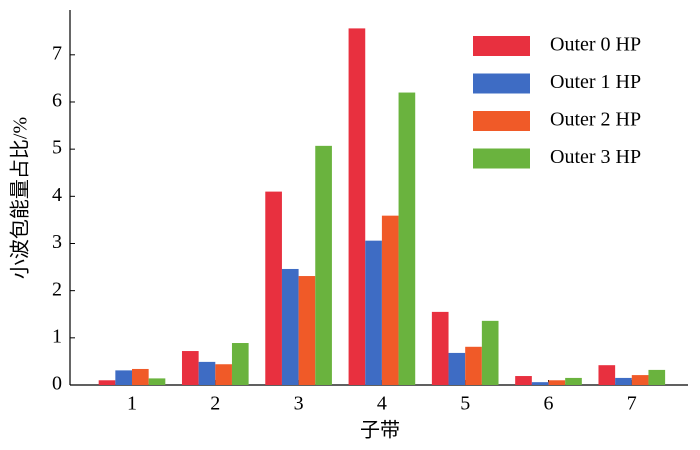  Describe the element at coordinates (549, 404) in the screenshot. I see `x-tick-label: 6` at that location.